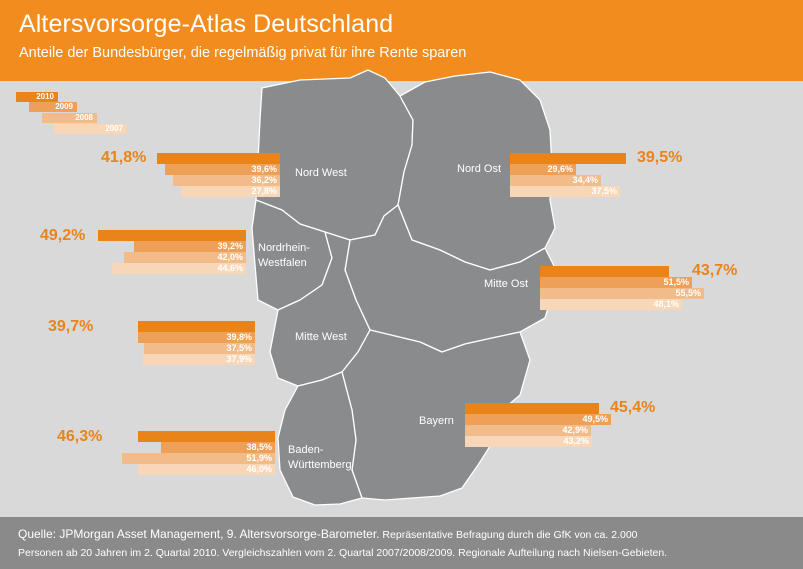  What do you see at coordinates (320, 465) in the screenshot?
I see `region-label-line: Württemberg` at bounding box center [320, 465].